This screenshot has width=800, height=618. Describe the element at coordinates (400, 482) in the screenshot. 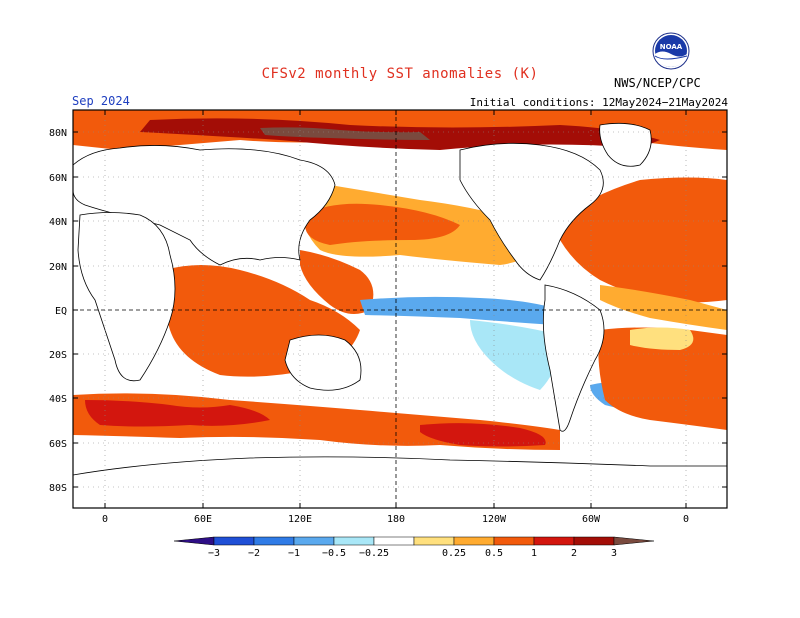

I see `antarctica-landmass` at that location.